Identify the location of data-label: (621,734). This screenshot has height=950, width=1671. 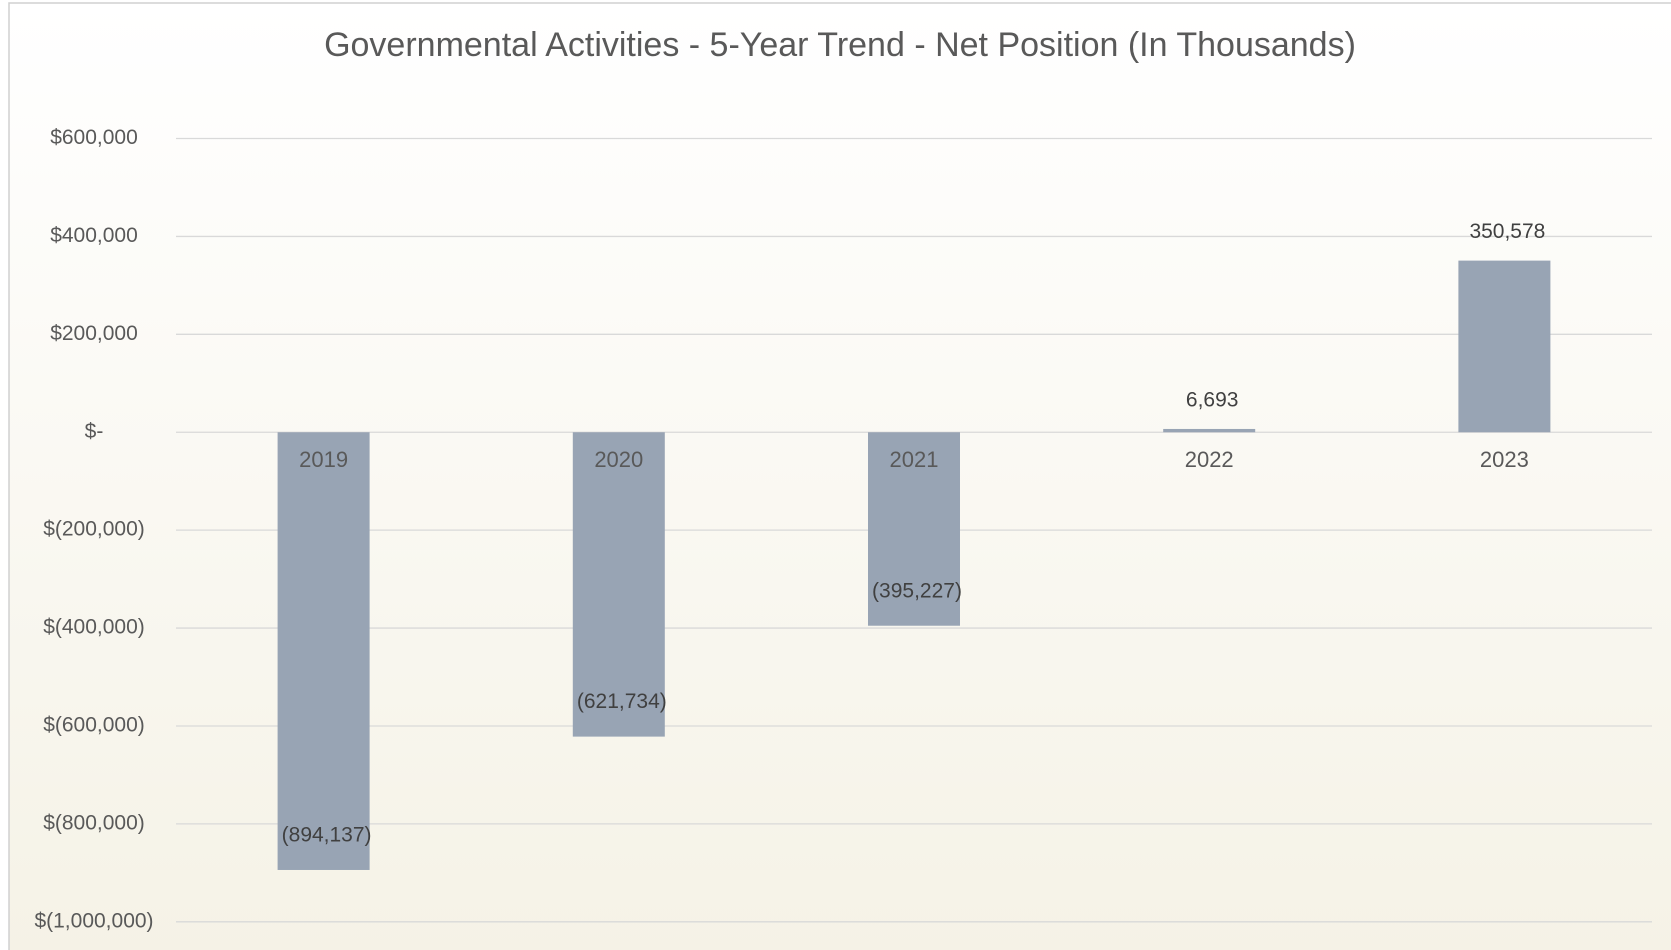
(622, 701).